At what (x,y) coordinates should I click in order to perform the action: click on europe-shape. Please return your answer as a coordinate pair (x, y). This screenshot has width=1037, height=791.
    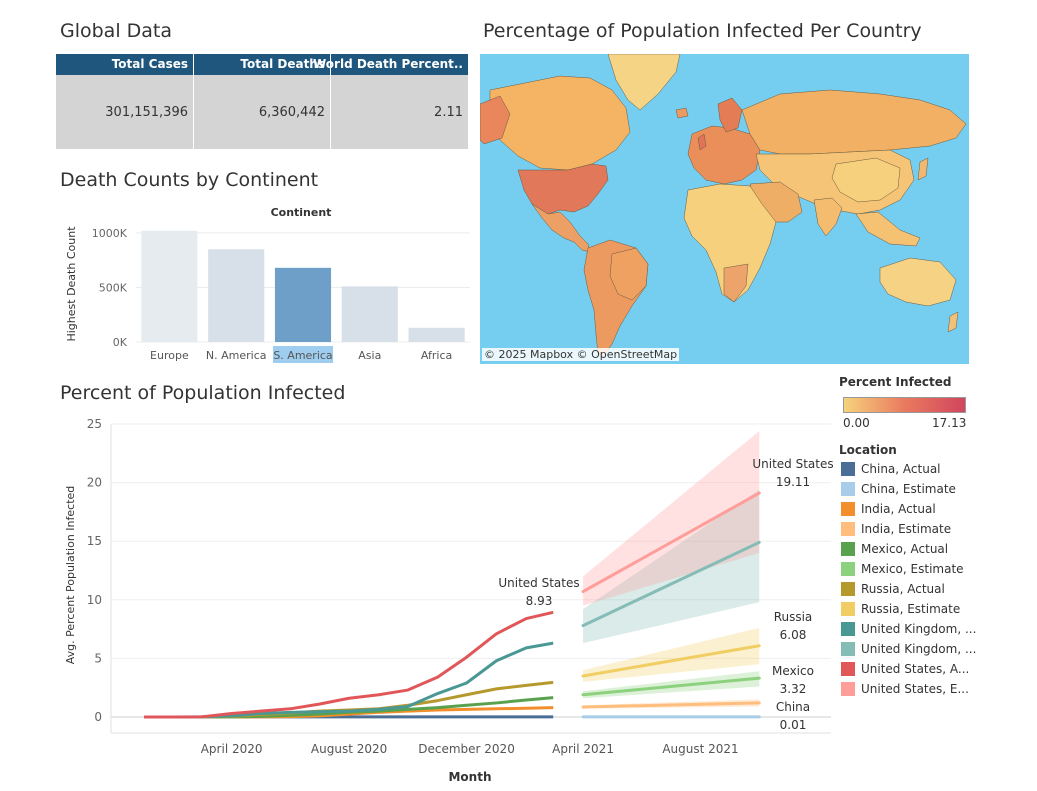
    Looking at the image, I should click on (724, 155).